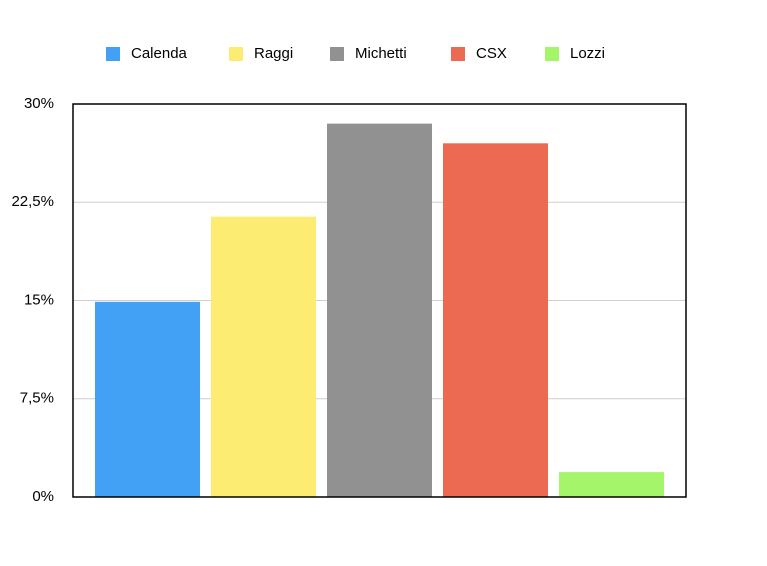 The height and width of the screenshot is (566, 767). Describe the element at coordinates (43, 496) in the screenshot. I see `y-tick-label: 0%` at that location.